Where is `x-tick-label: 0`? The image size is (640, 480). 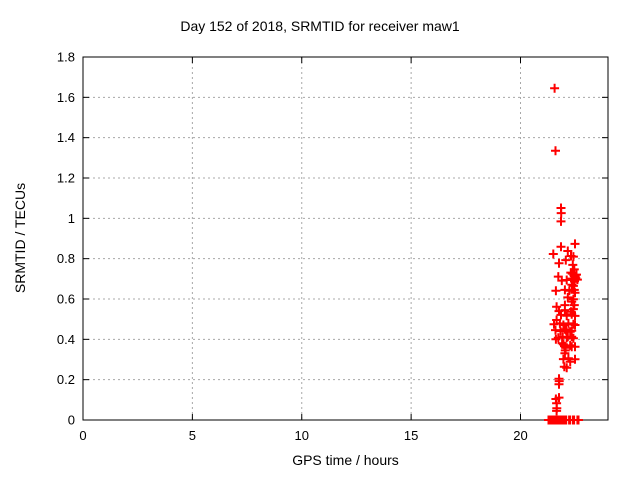
x-tick-label: 0 is located at coordinates (82, 435).